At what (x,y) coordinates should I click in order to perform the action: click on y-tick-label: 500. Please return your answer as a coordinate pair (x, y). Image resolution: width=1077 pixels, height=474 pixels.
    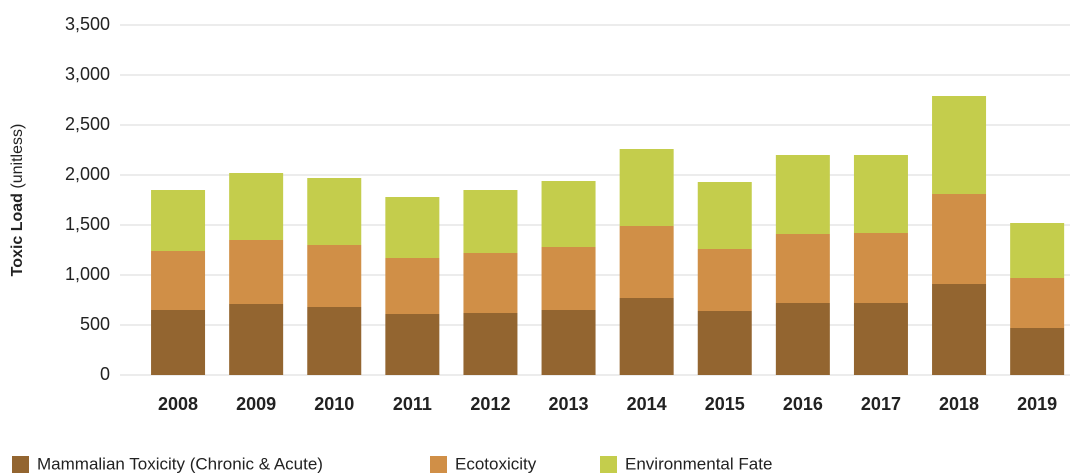
    Looking at the image, I should click on (95, 324).